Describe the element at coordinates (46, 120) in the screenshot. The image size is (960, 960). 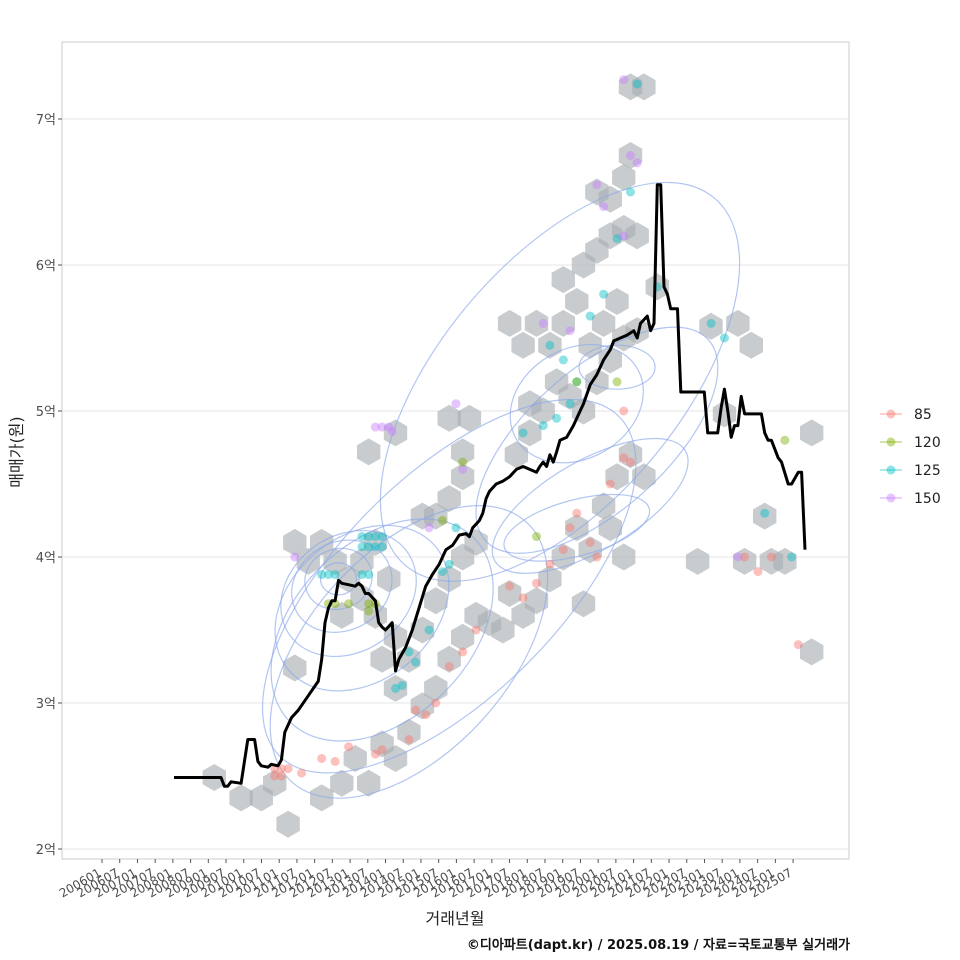
I see `y-tick-label: 7억` at that location.